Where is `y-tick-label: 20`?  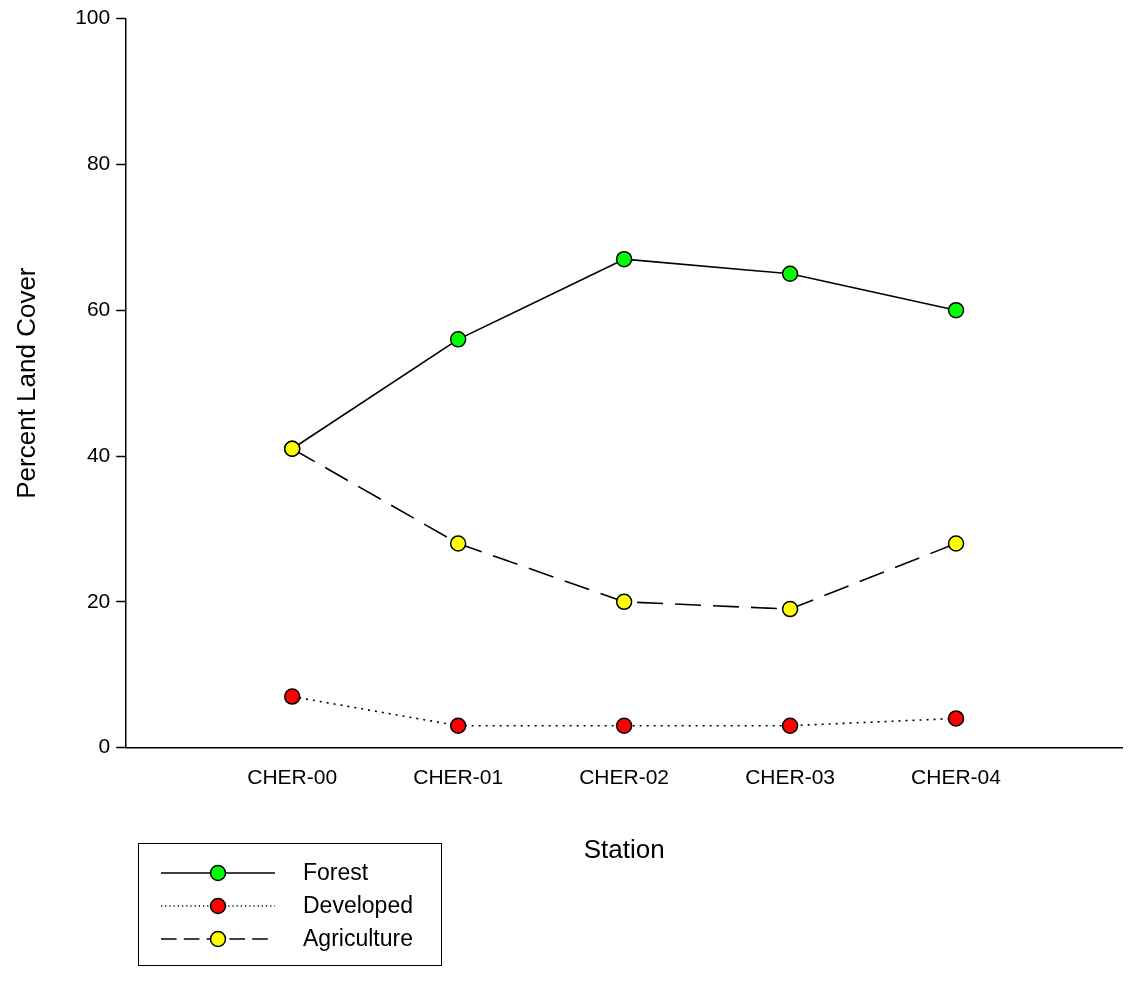
y-tick-label: 20 is located at coordinates (98, 600).